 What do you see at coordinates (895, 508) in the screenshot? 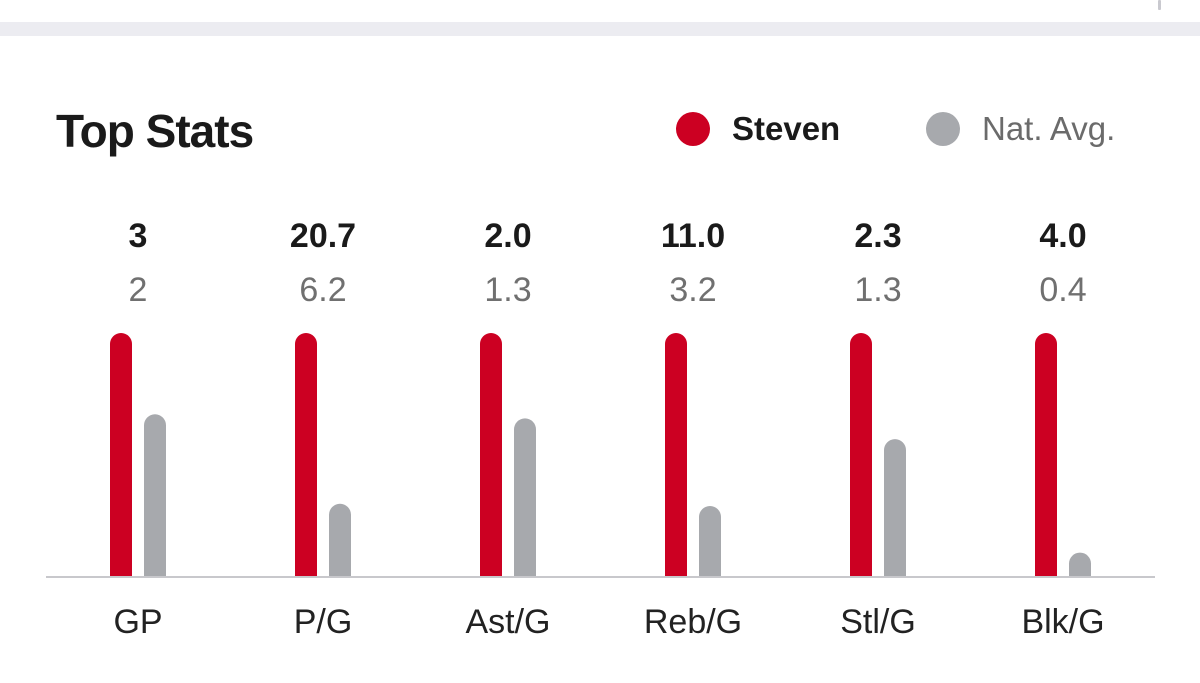
I see `bar-nat-avg-stl-g` at bounding box center [895, 508].